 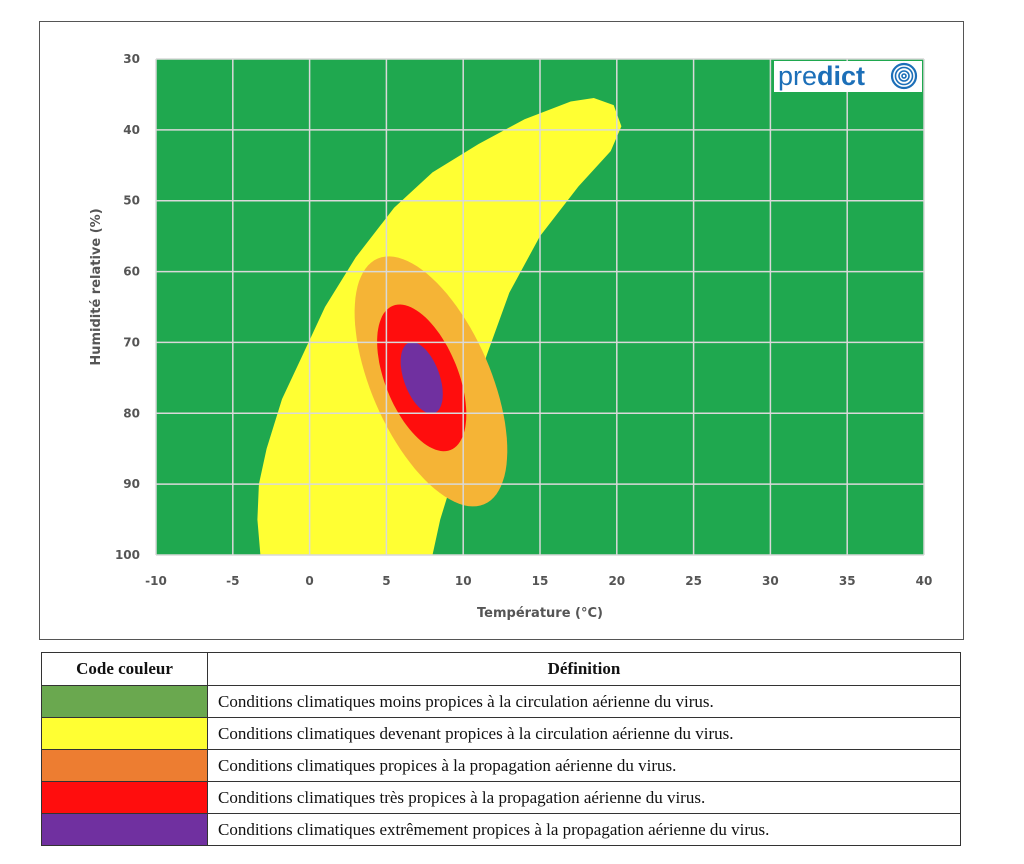 I want to click on spiral-ring, so click(x=904, y=76).